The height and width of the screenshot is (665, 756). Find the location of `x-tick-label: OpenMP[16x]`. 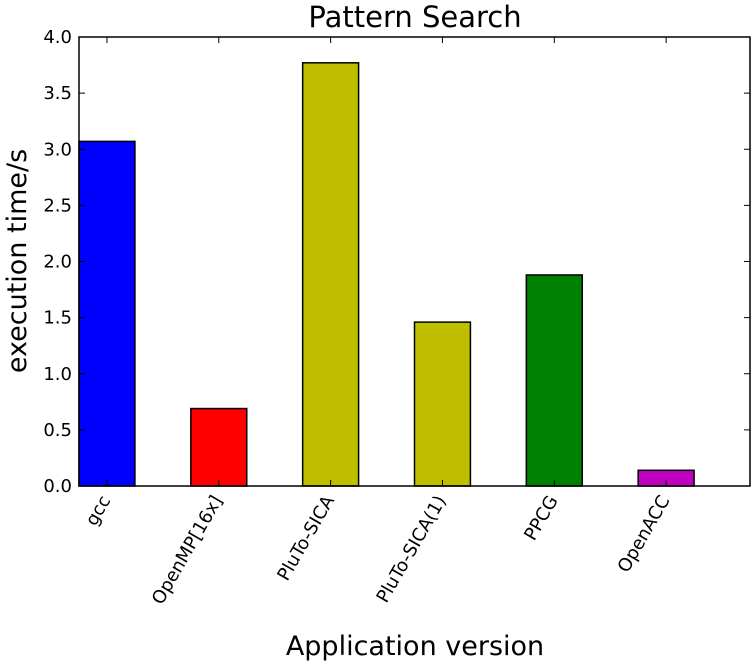

x-tick-label: OpenMP[16x] is located at coordinates (187, 550).